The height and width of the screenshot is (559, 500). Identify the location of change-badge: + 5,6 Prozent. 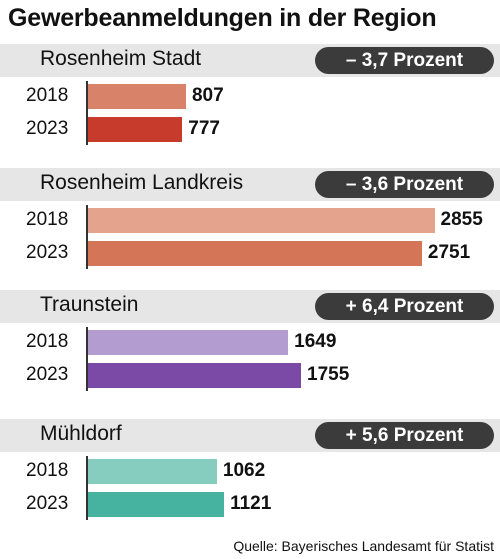
(404, 435).